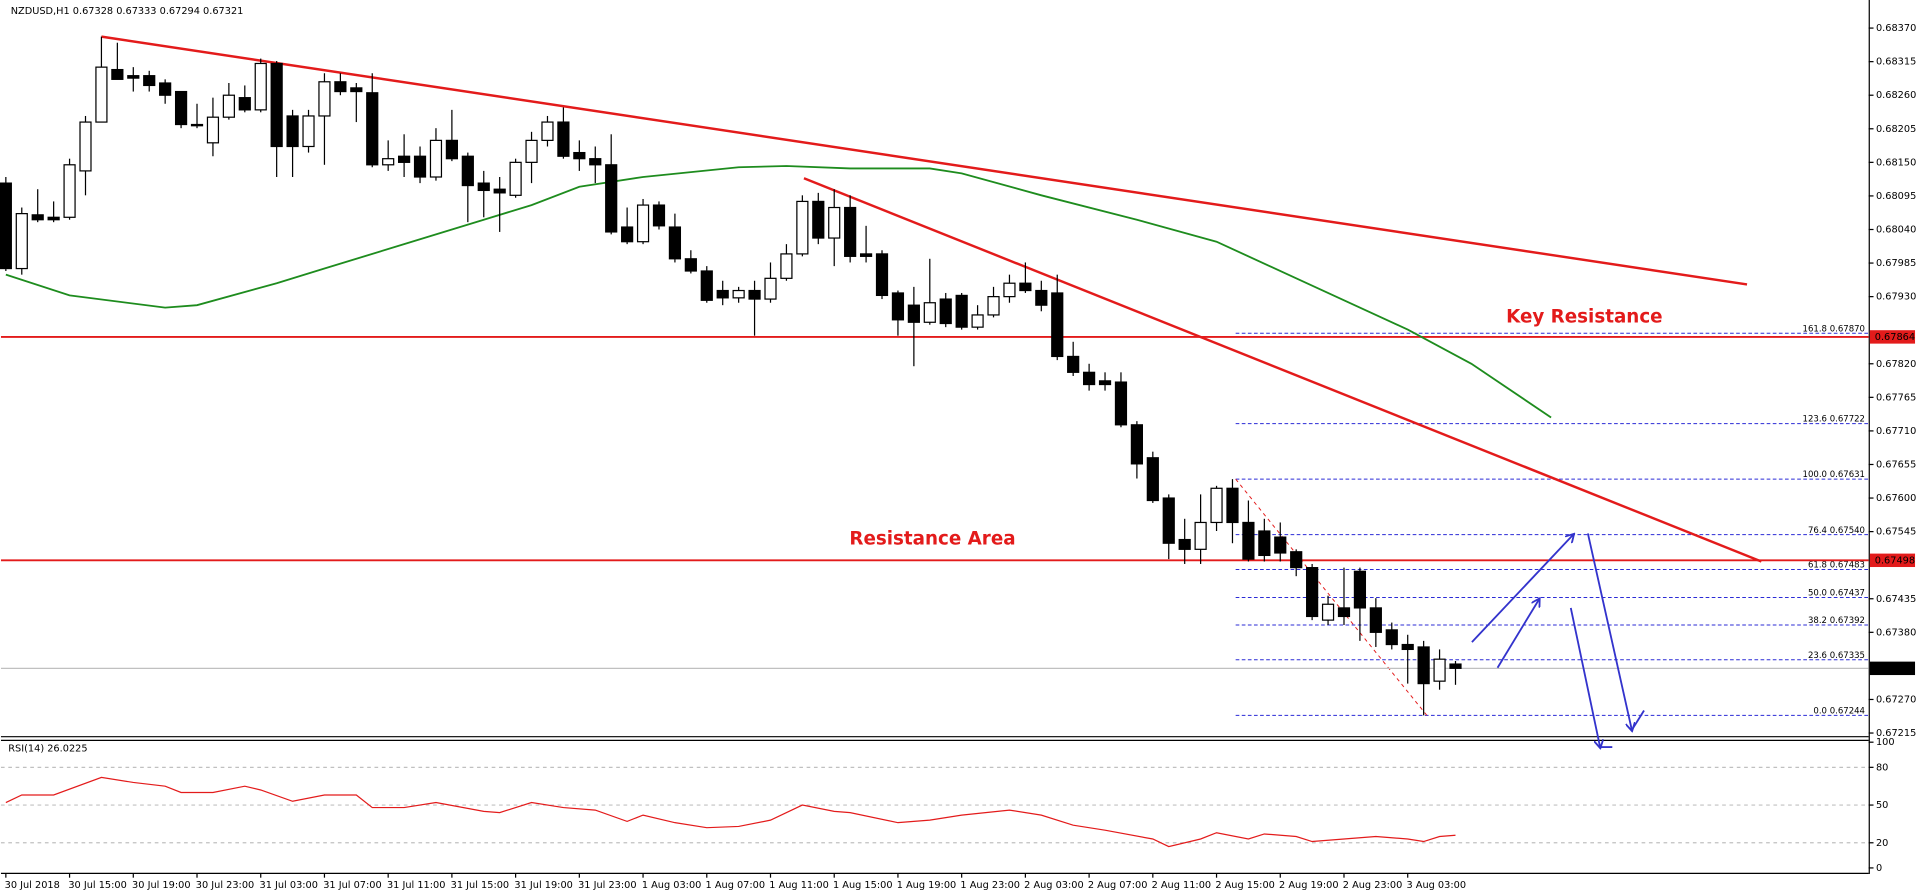 The height and width of the screenshot is (896, 1916). I want to click on x-tick-label: 30 Jul 19:00, so click(161, 885).